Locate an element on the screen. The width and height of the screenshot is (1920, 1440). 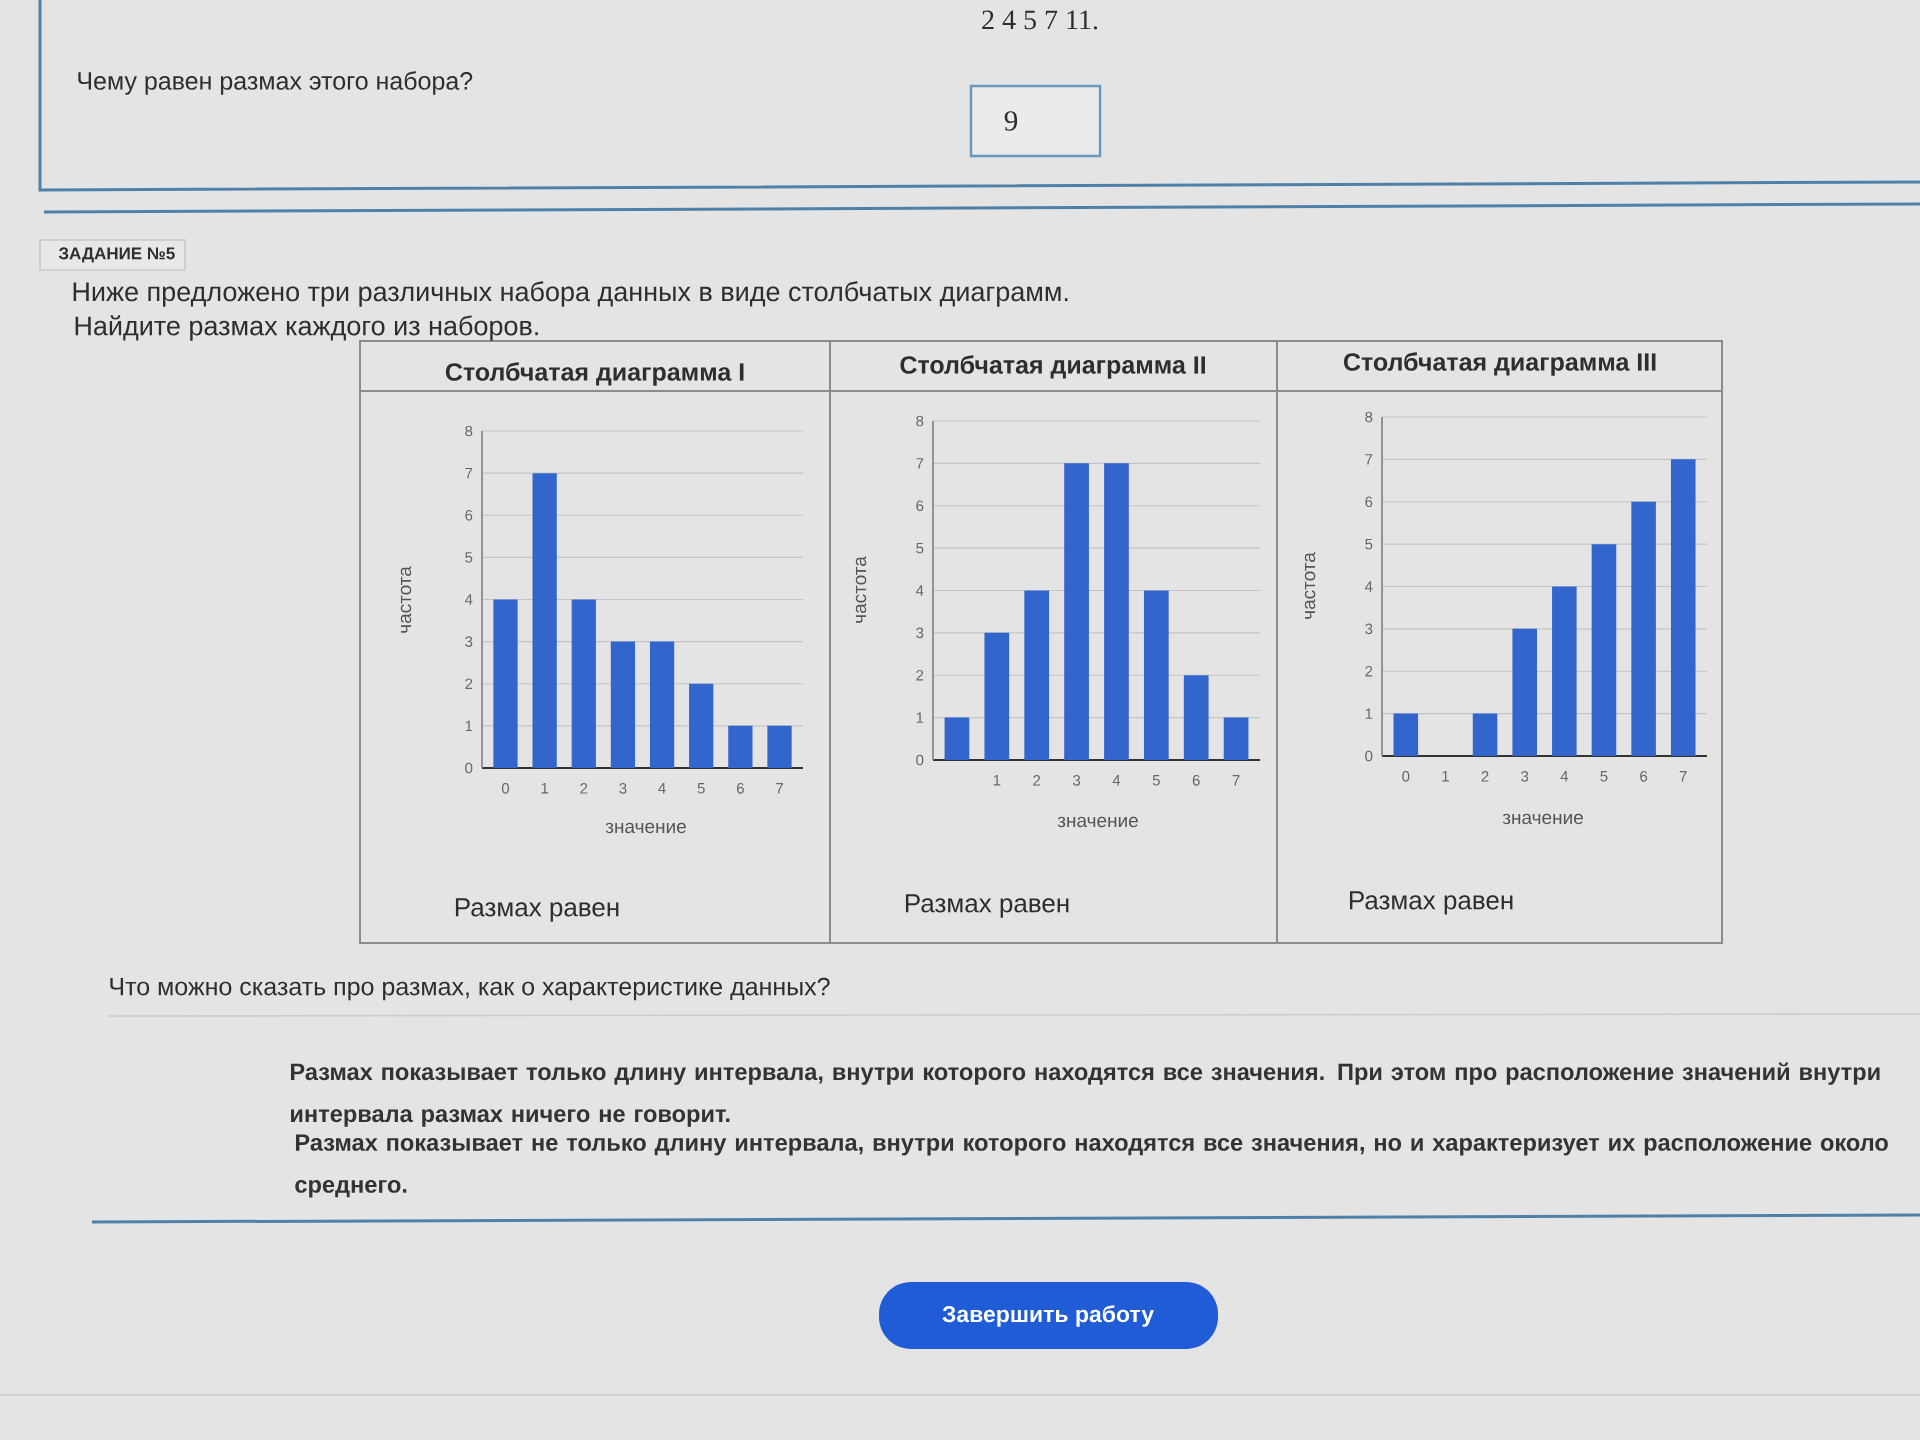
text: 9 is located at coordinates (1011, 121).